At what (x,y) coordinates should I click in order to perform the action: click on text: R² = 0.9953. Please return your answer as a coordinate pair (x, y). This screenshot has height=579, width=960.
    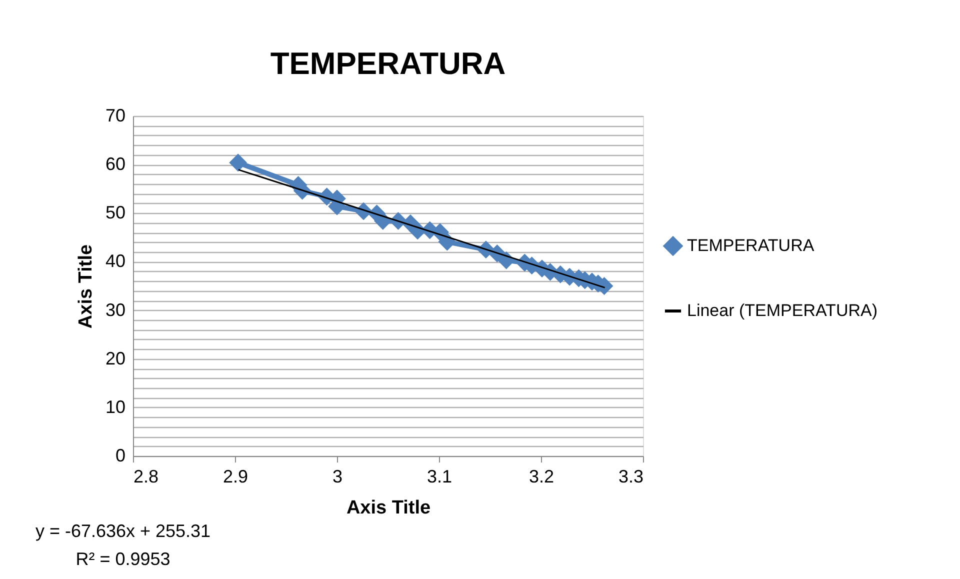
    Looking at the image, I should click on (123, 559).